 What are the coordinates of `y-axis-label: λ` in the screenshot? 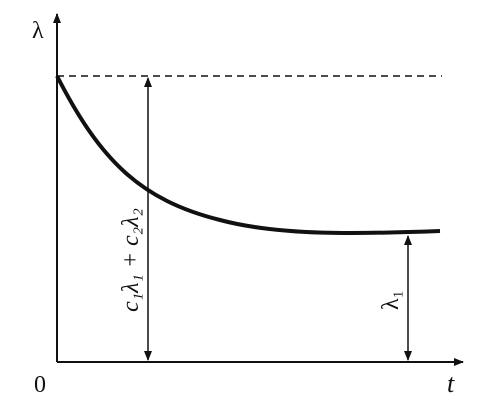 It's located at (38, 31).